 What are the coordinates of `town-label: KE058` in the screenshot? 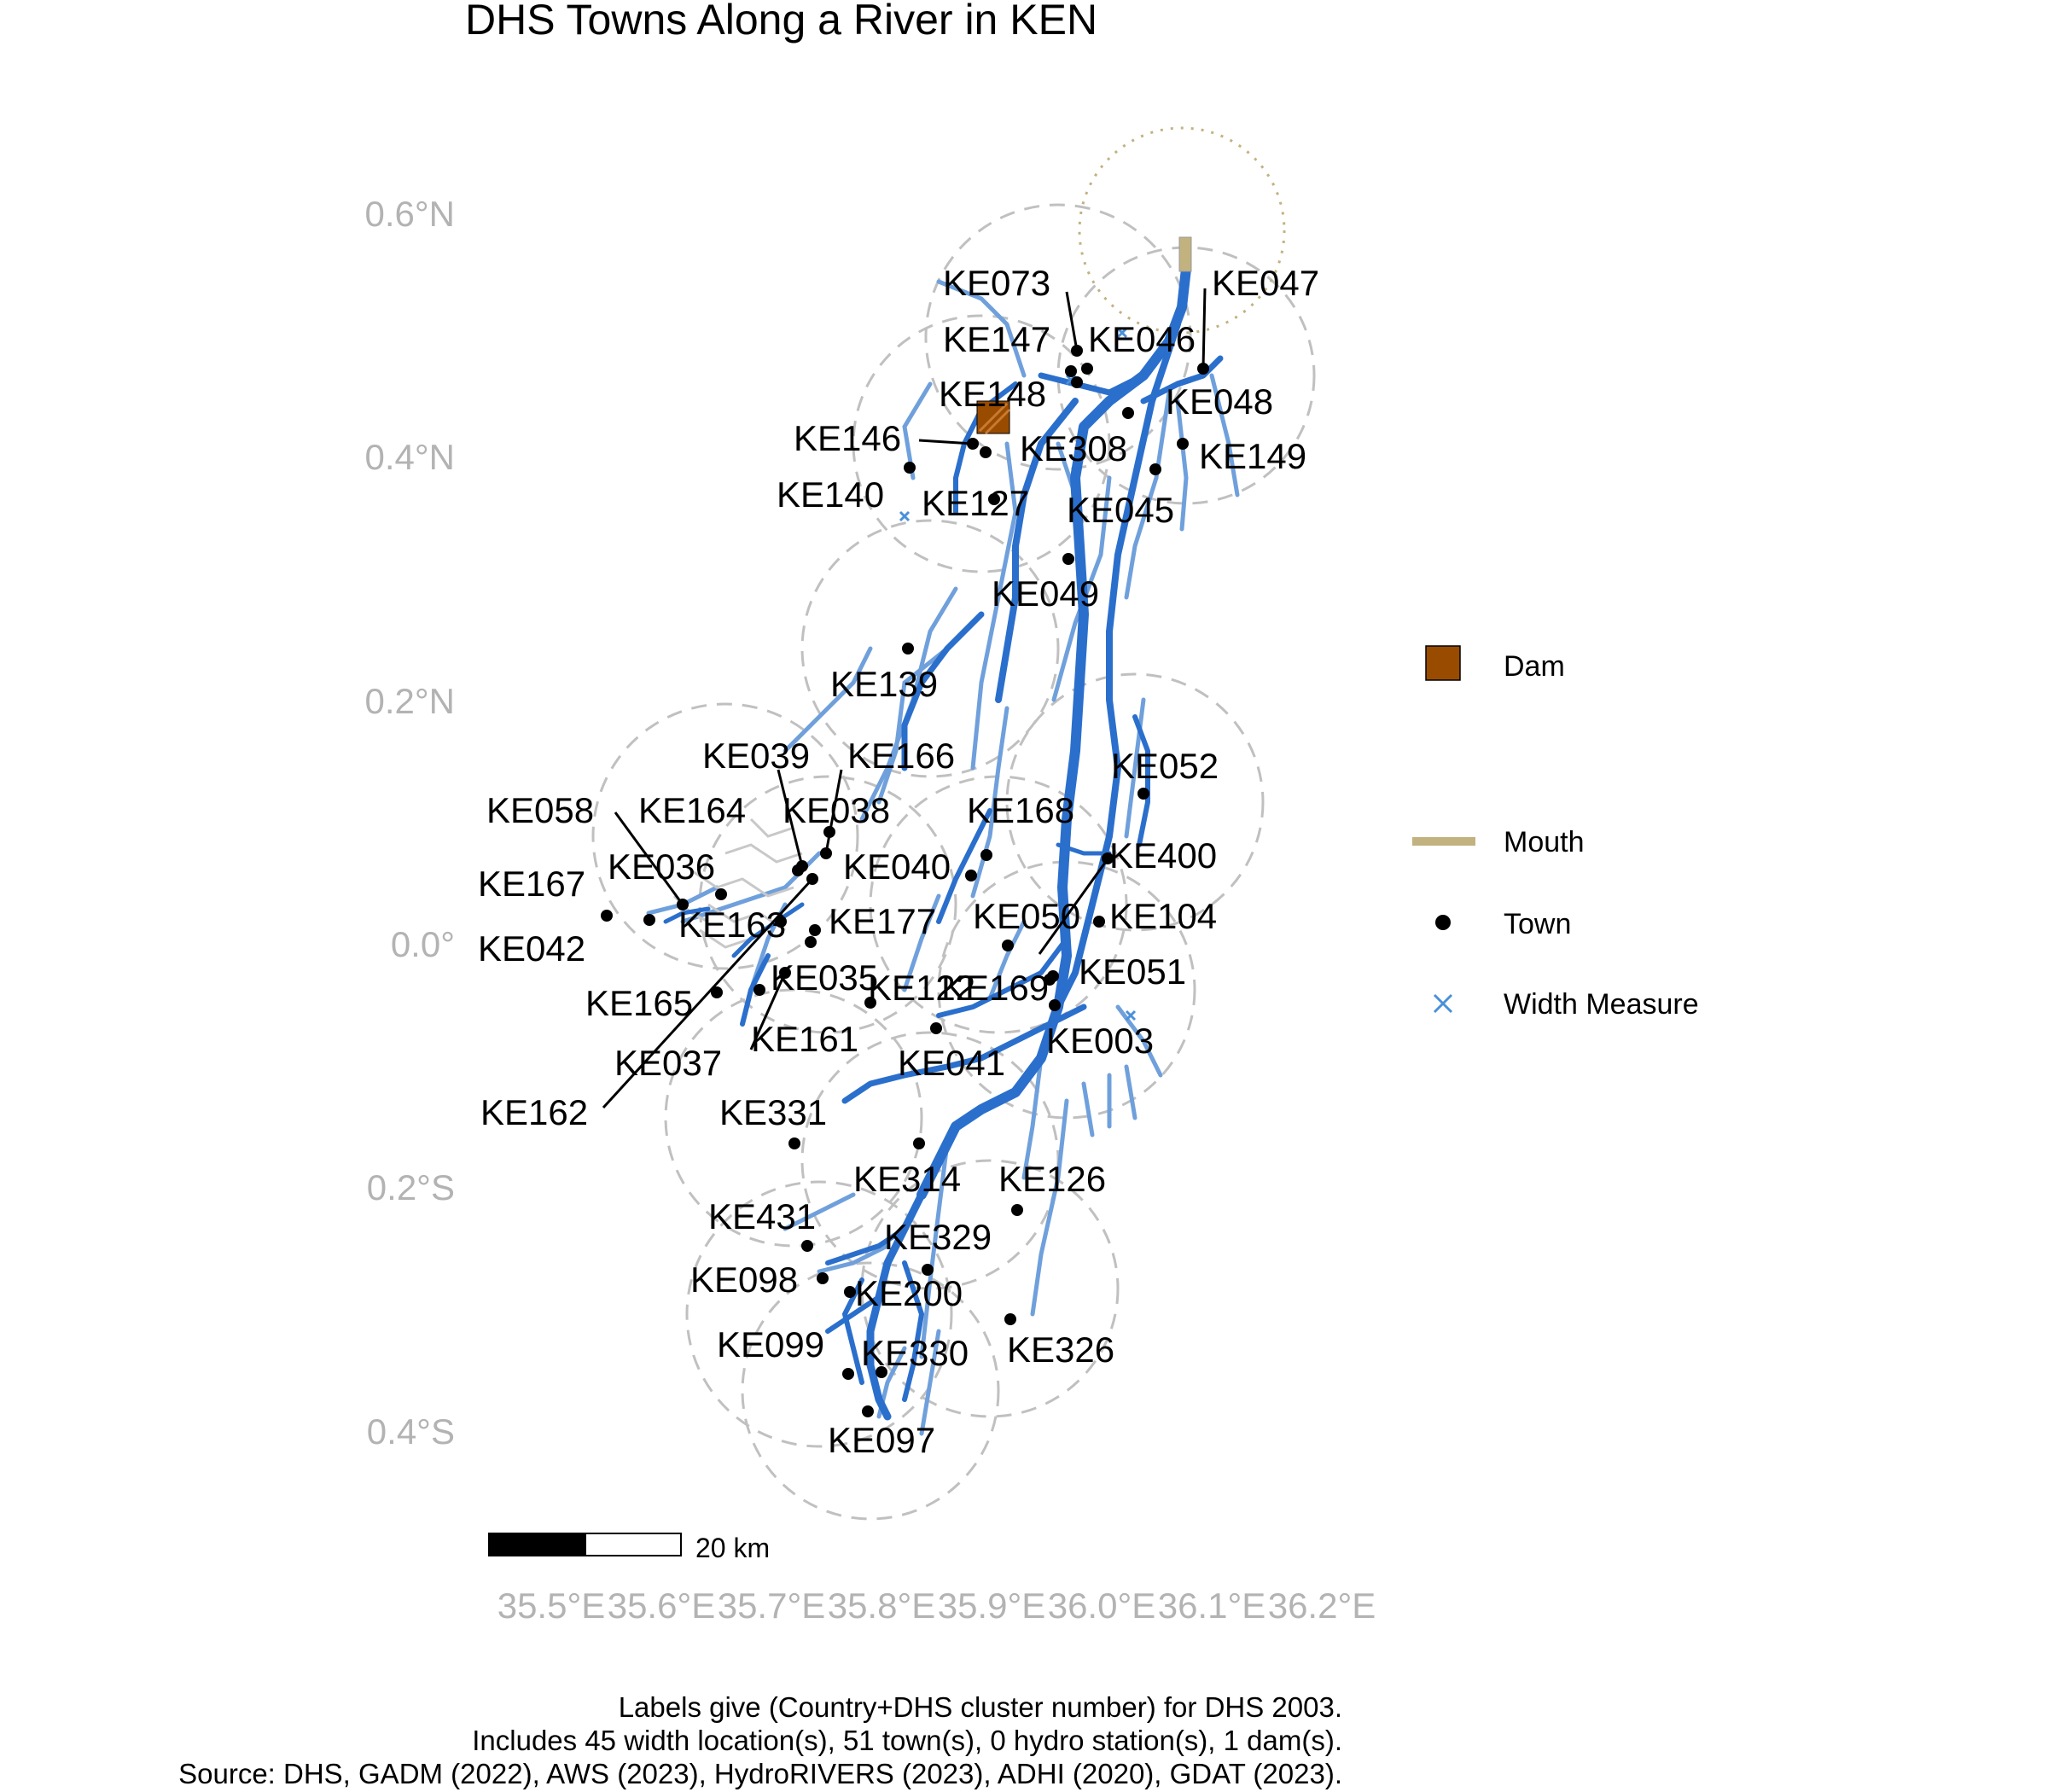 It's located at (540, 810).